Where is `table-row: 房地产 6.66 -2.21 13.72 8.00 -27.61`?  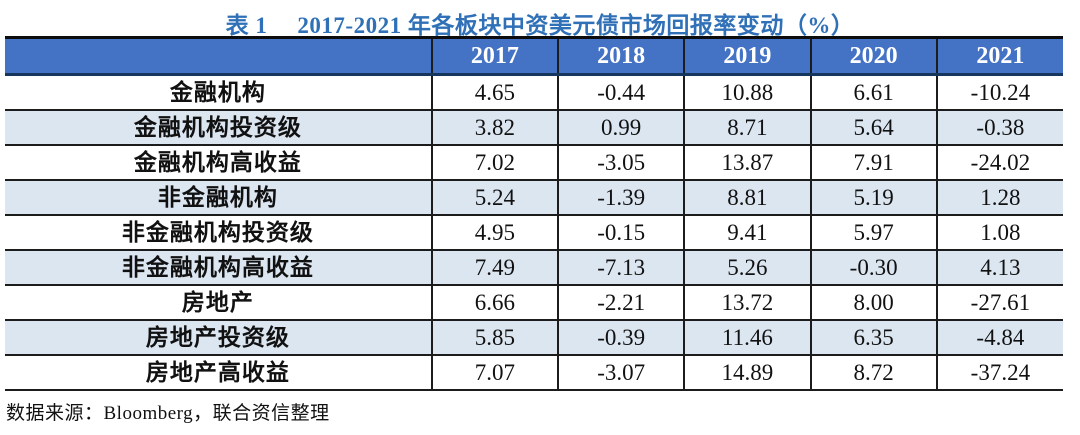
table-row: 房地产 6.66 -2.21 13.72 8.00 -27.61 is located at coordinates (534, 302).